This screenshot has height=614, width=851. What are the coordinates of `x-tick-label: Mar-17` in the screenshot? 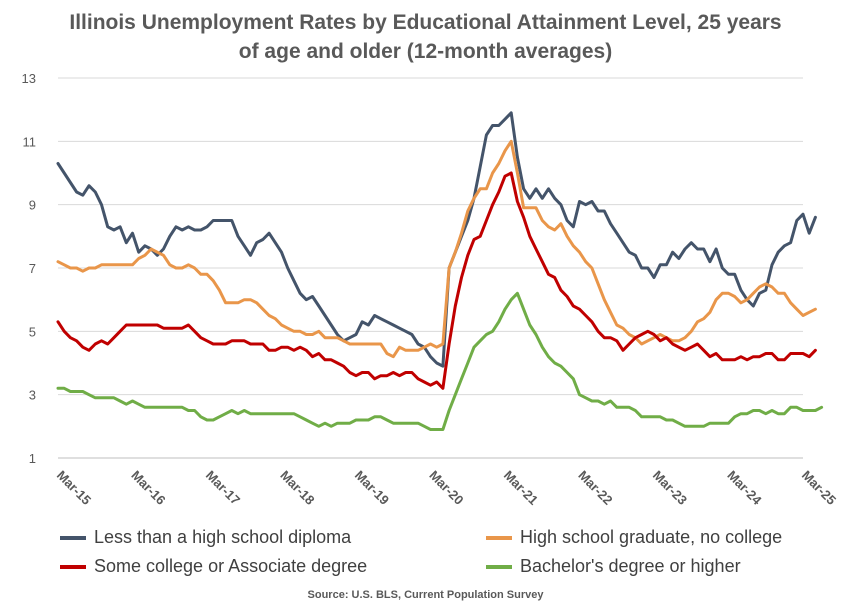 It's located at (223, 488).